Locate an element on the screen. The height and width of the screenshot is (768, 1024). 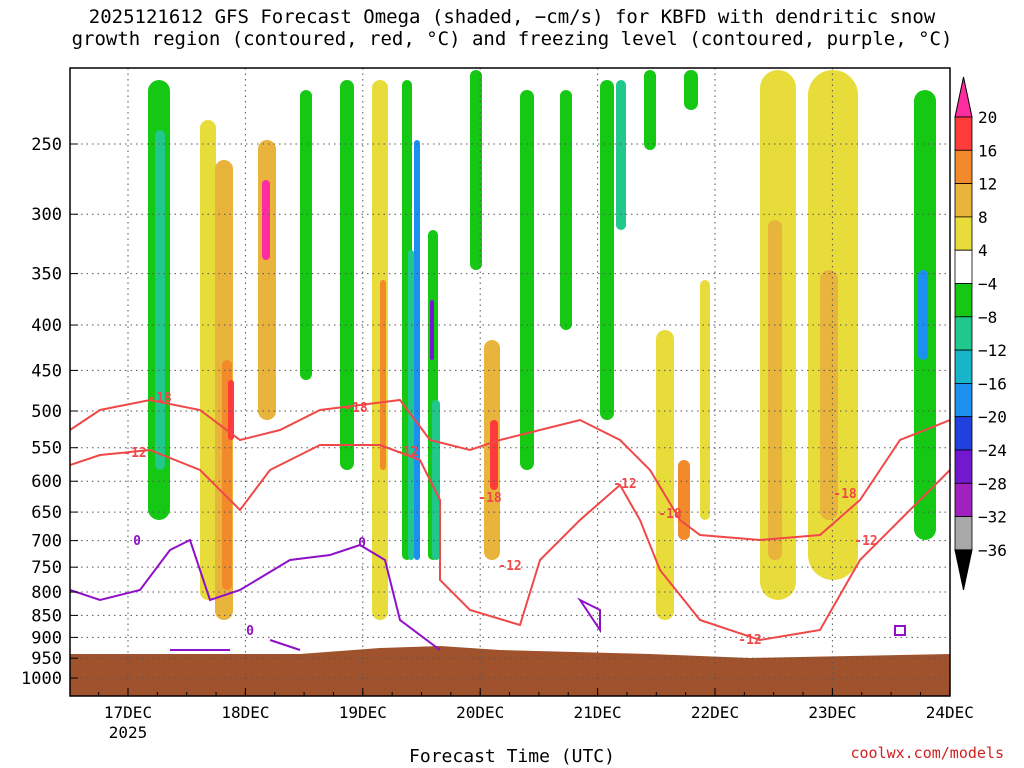
colorbar-label: 20 is located at coordinates (987, 117).